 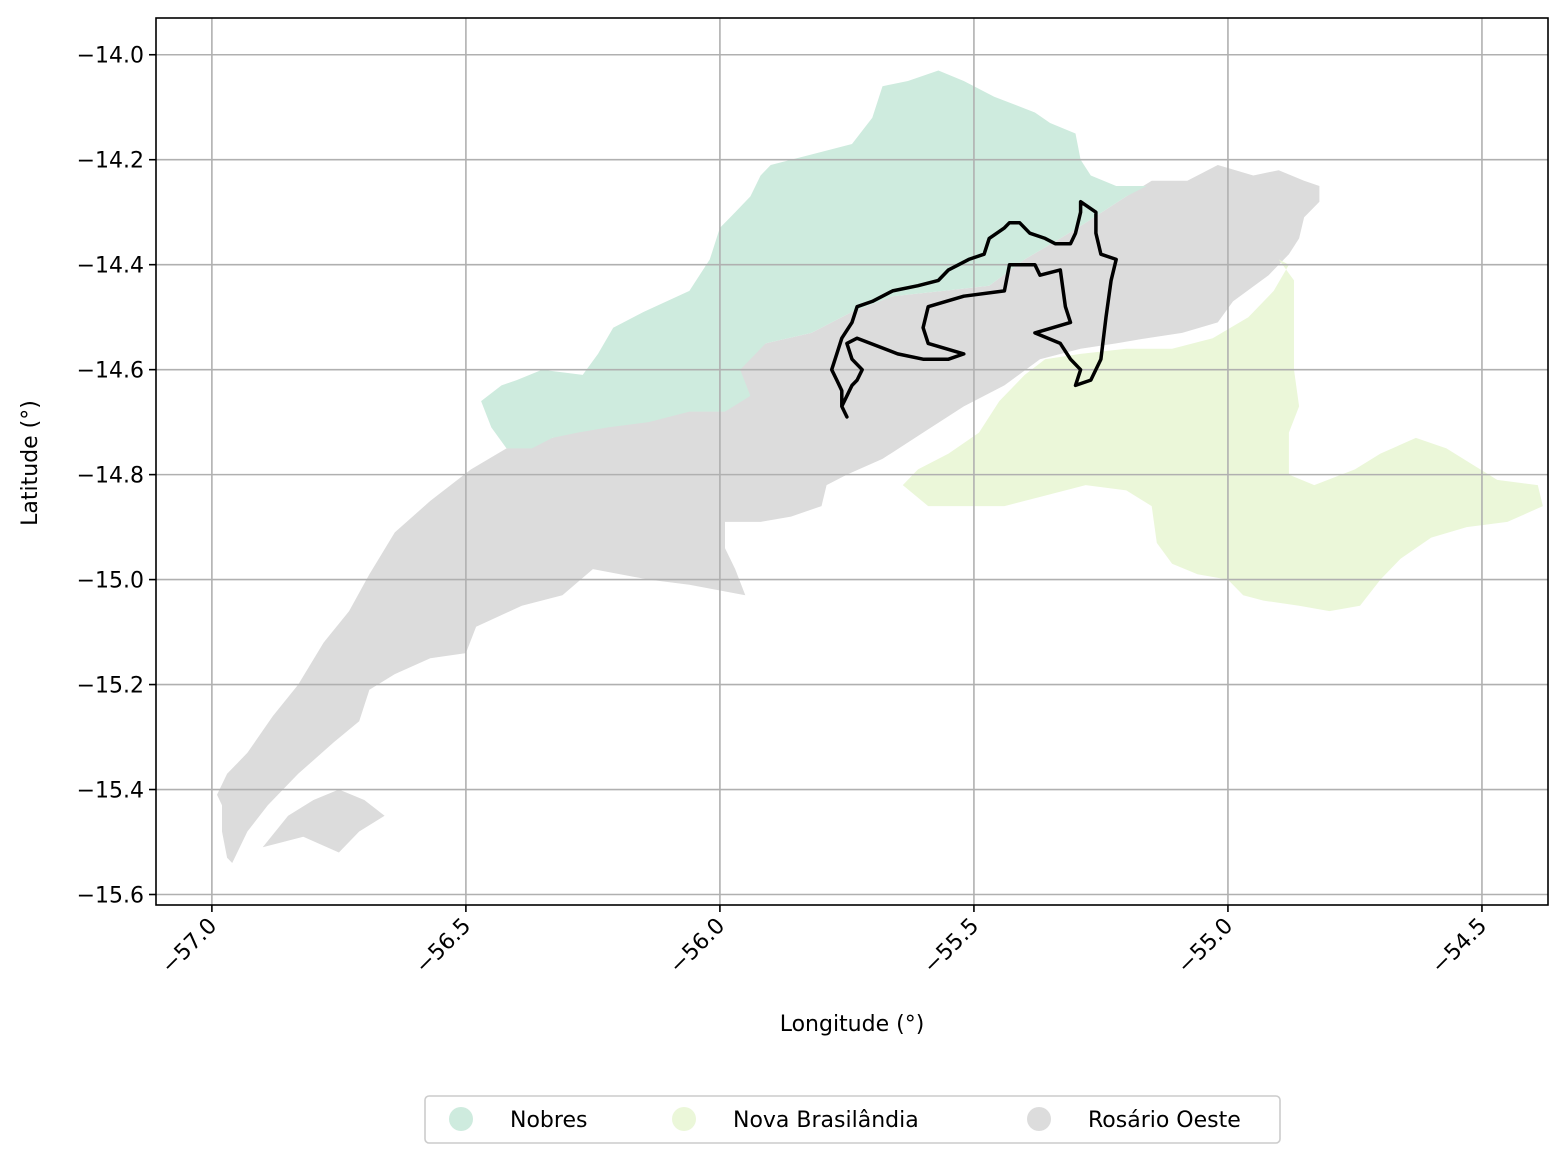 What do you see at coordinates (110, 371) in the screenshot?
I see `y-tick-label: −14.6` at bounding box center [110, 371].